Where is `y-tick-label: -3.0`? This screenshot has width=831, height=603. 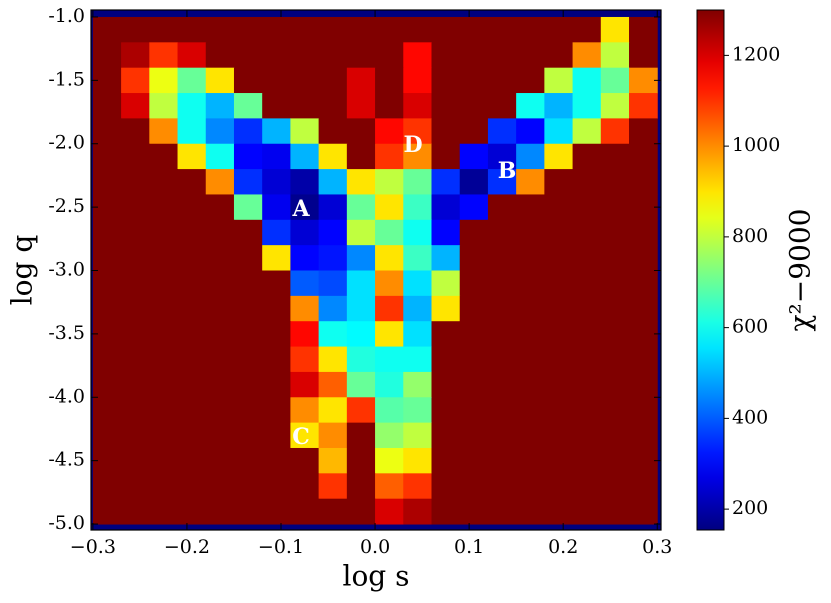 y-tick-label: -3.0 is located at coordinates (66, 270).